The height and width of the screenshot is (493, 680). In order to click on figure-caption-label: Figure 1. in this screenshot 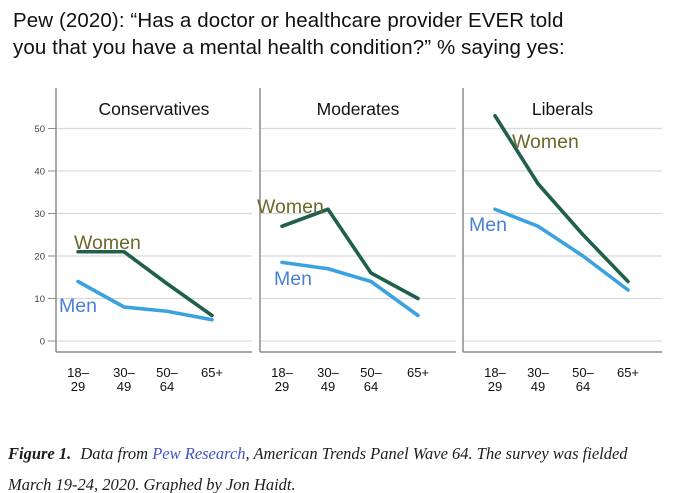, I will do `click(40, 453)`.